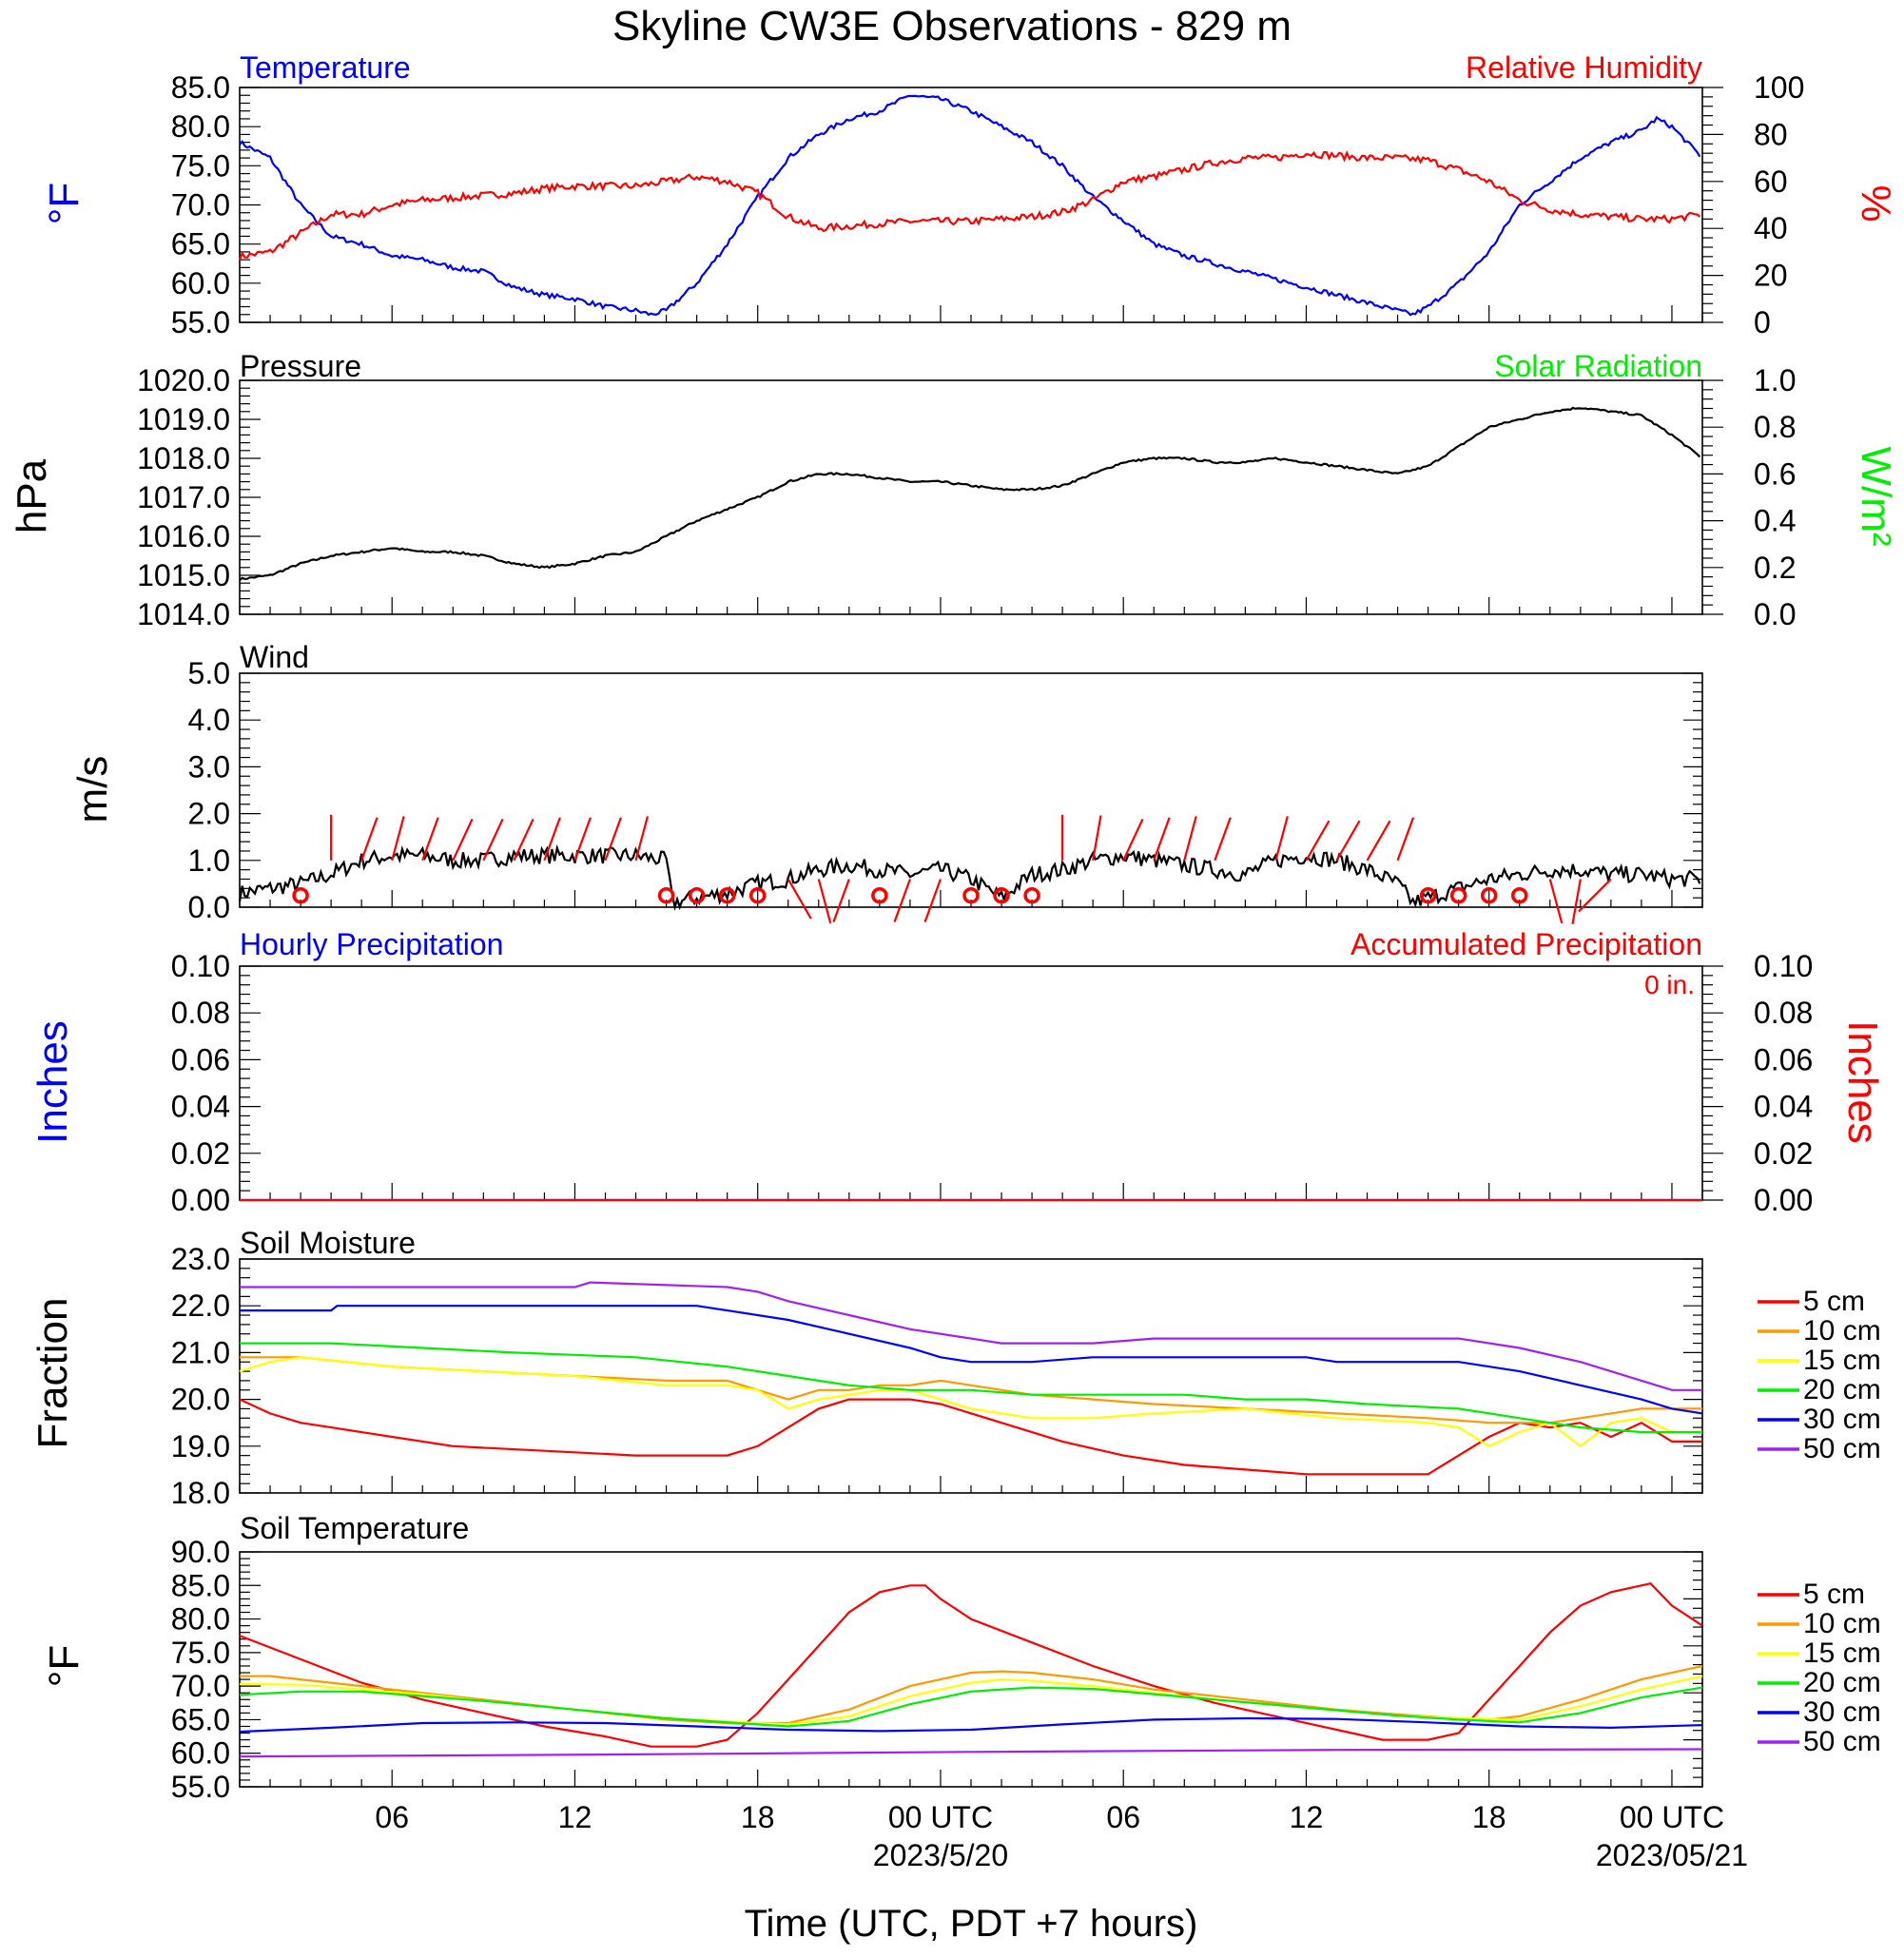  Describe the element at coordinates (201, 244) in the screenshot. I see `temp_rh-left-tick-label: 65.0` at that location.